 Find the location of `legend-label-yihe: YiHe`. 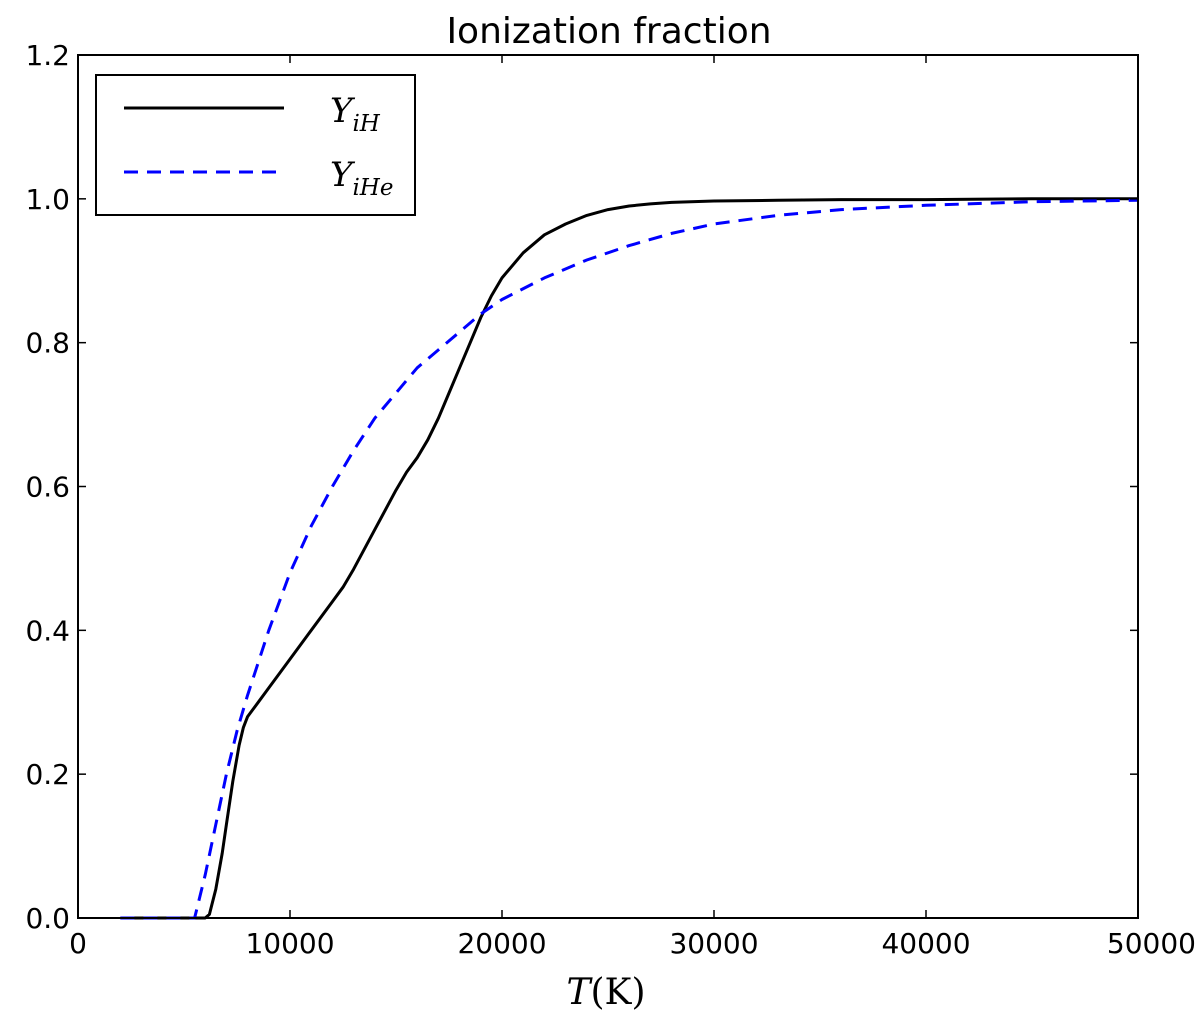

legend-label-yihe: YiHe is located at coordinates (361, 178).